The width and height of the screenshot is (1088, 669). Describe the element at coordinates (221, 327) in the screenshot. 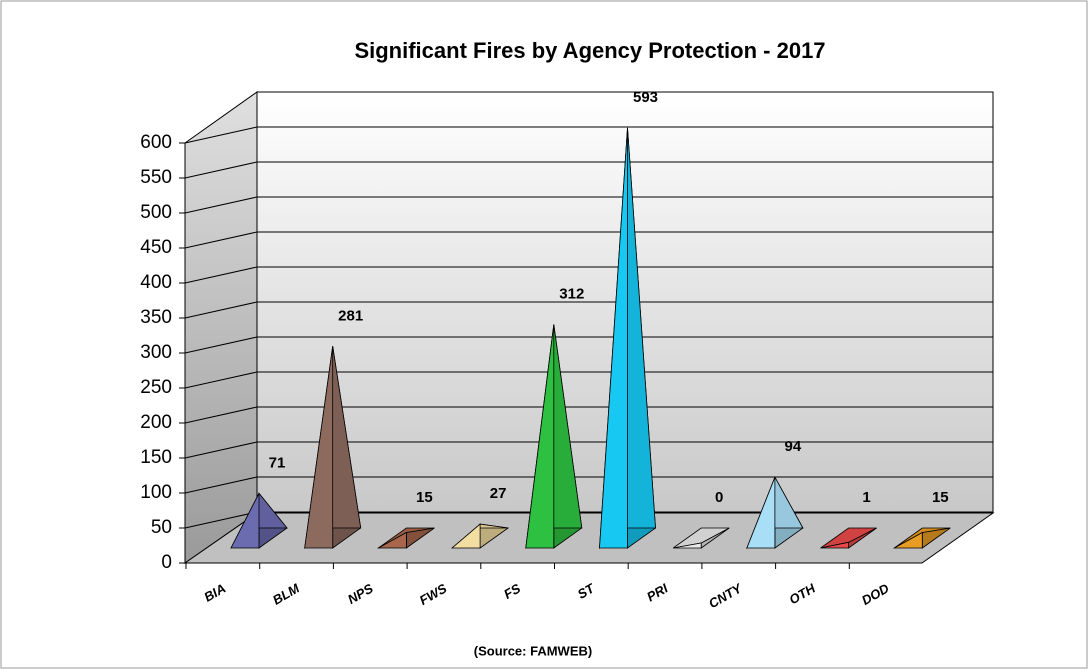

I see `side-wall` at that location.